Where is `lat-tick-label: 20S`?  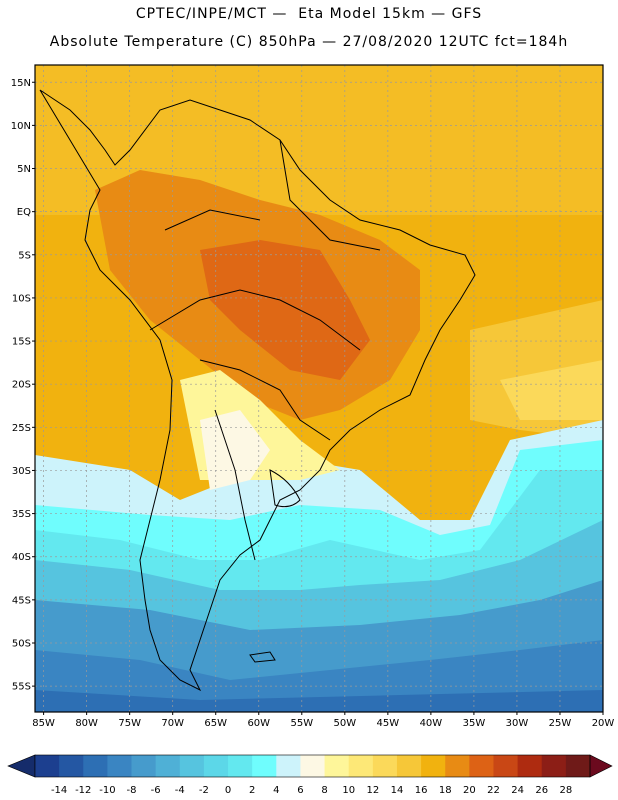
lat-tick-label: 20S is located at coordinates (21, 385).